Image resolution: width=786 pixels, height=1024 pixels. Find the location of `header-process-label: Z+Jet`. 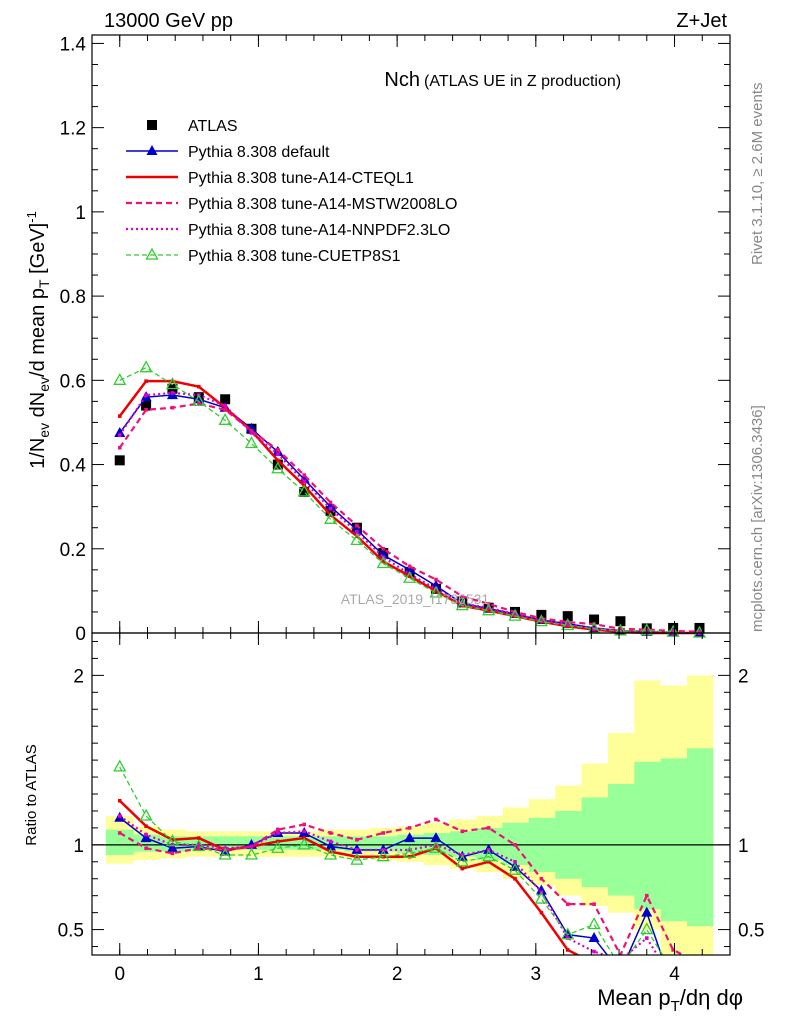

header-process-label: Z+Jet is located at coordinates (701, 21).